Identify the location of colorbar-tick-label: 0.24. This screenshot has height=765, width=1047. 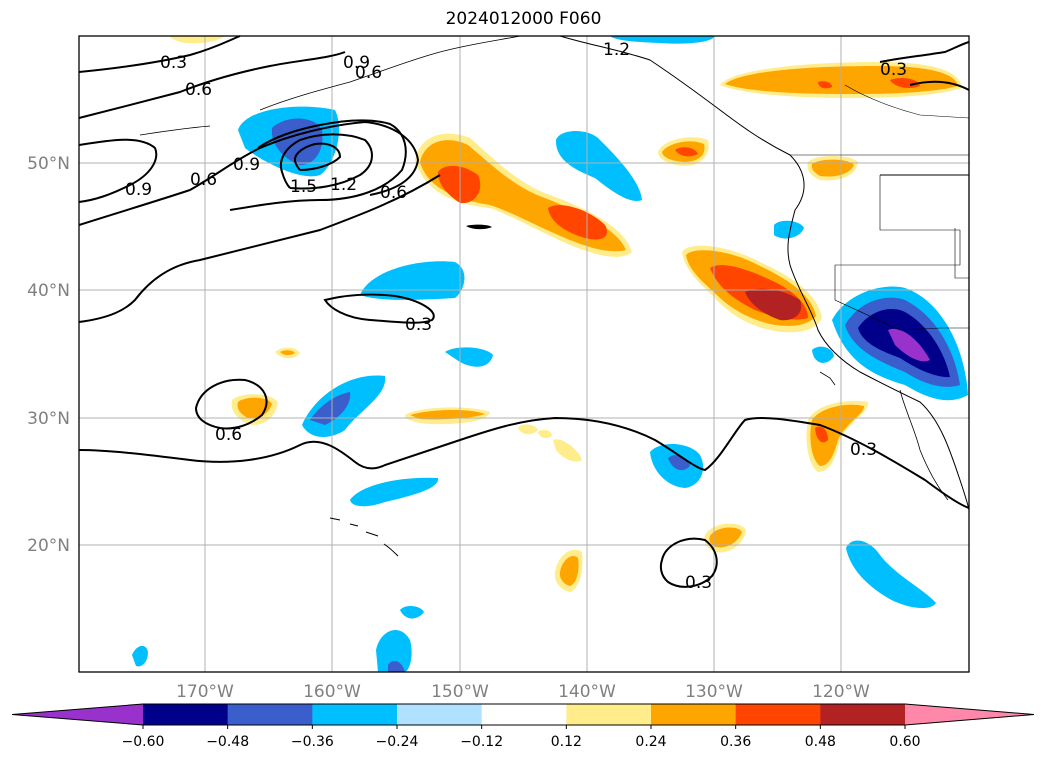
(650, 742).